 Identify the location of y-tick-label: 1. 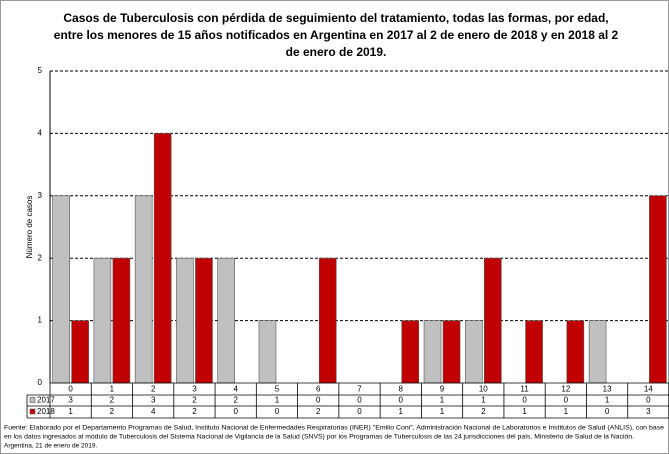
(40, 320).